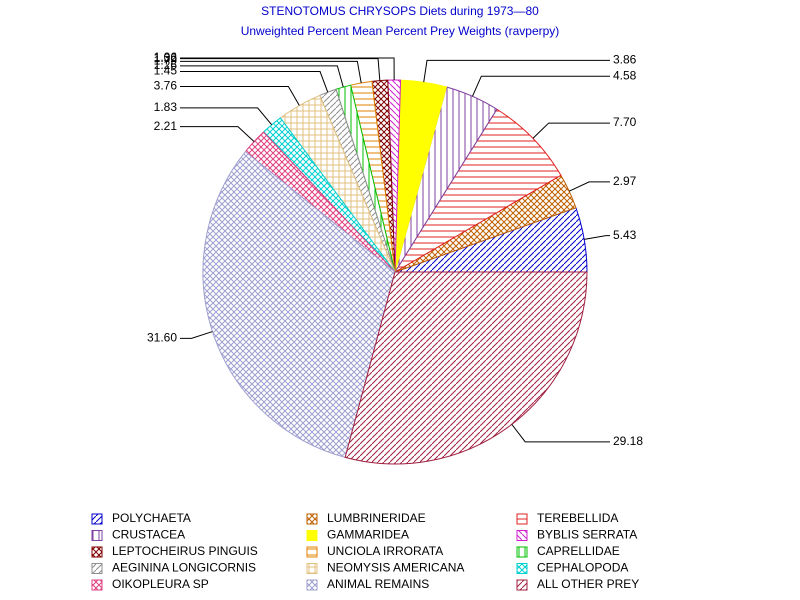  I want to click on legend-label: NEOMYSIS AMERICANA, so click(395, 568).